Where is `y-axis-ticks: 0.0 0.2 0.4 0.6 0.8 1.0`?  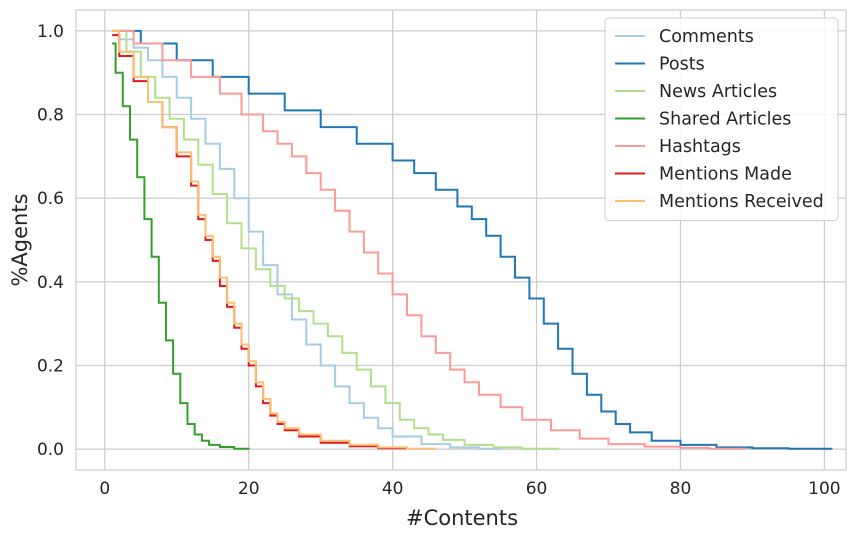 y-axis-ticks: 0.0 0.2 0.4 0.6 0.8 1.0 is located at coordinates (50, 241).